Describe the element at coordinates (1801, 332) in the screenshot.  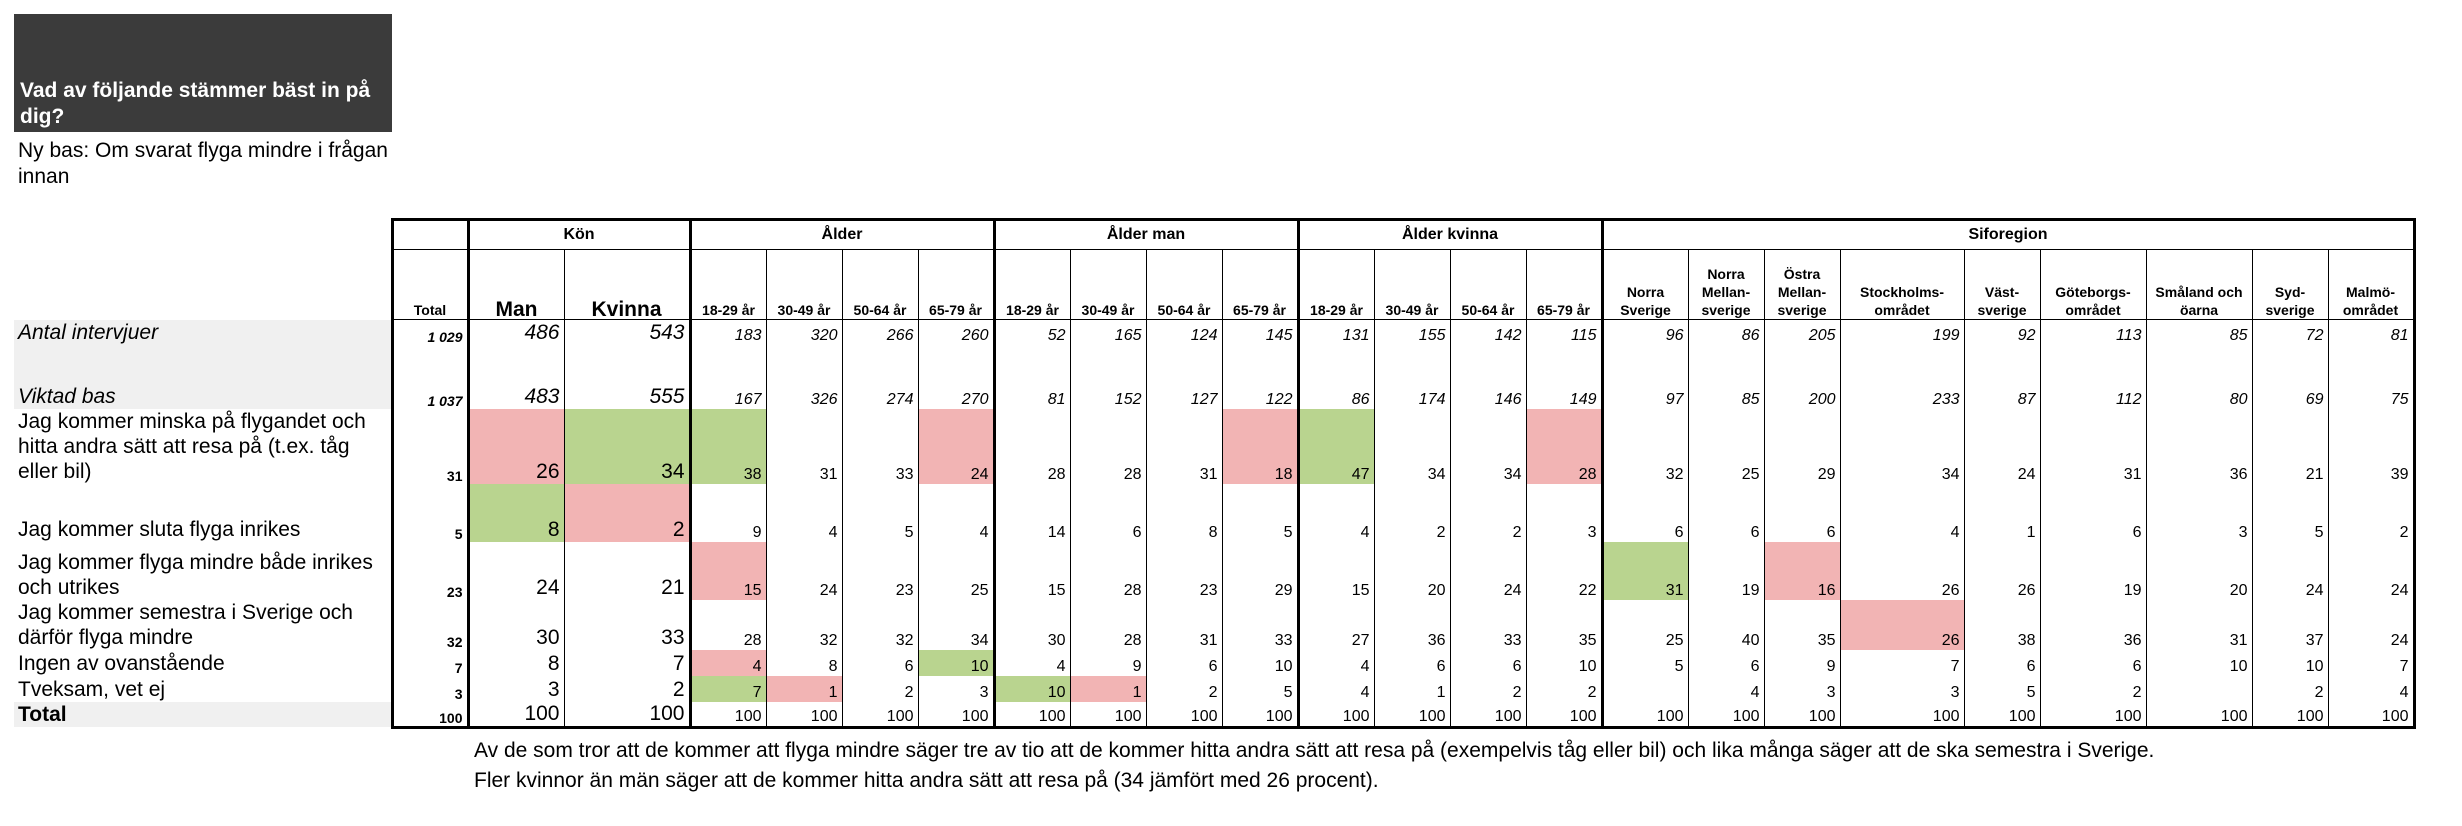
I see `table-cell: 205` at that location.